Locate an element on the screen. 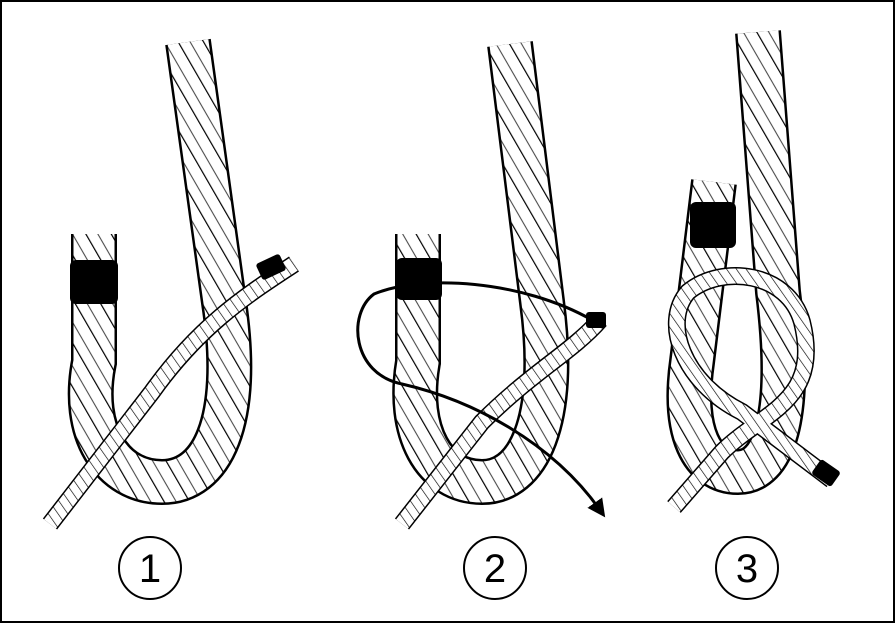 This screenshot has width=895, height=625. step-number-2: 2 is located at coordinates (495, 568).